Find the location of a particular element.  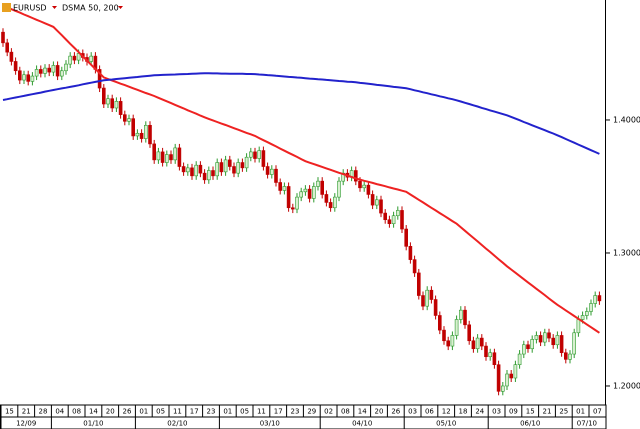

x-tick-label: 17 is located at coordinates (278, 412).